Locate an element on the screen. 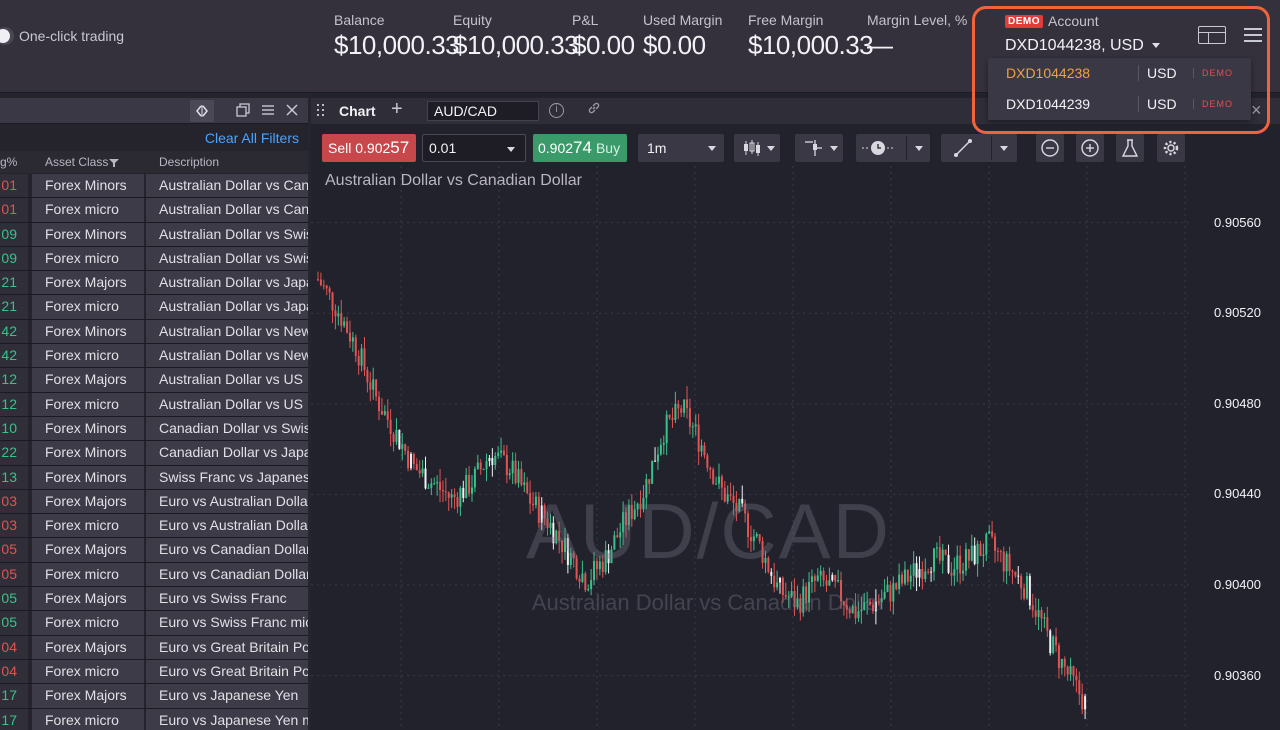 This screenshot has height=730, width=1280. one-click-trading: One-click trading is located at coordinates (62, 36).